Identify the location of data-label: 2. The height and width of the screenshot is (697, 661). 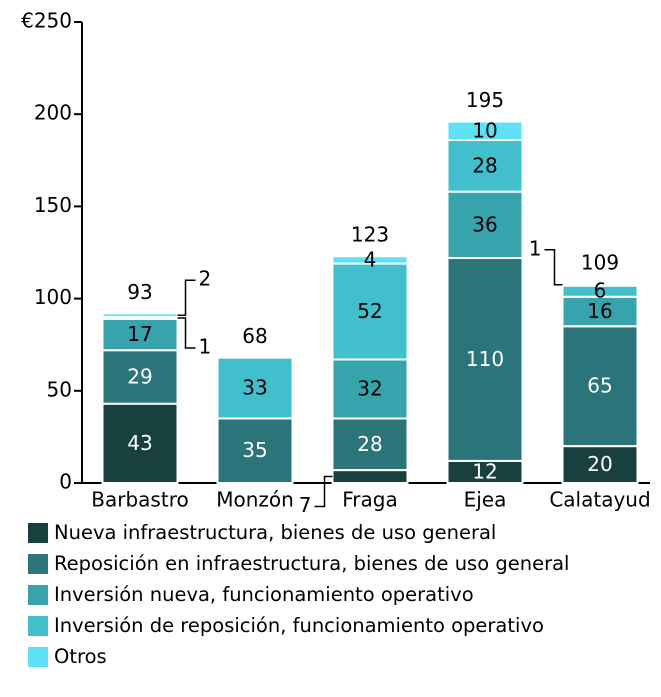
(205, 279).